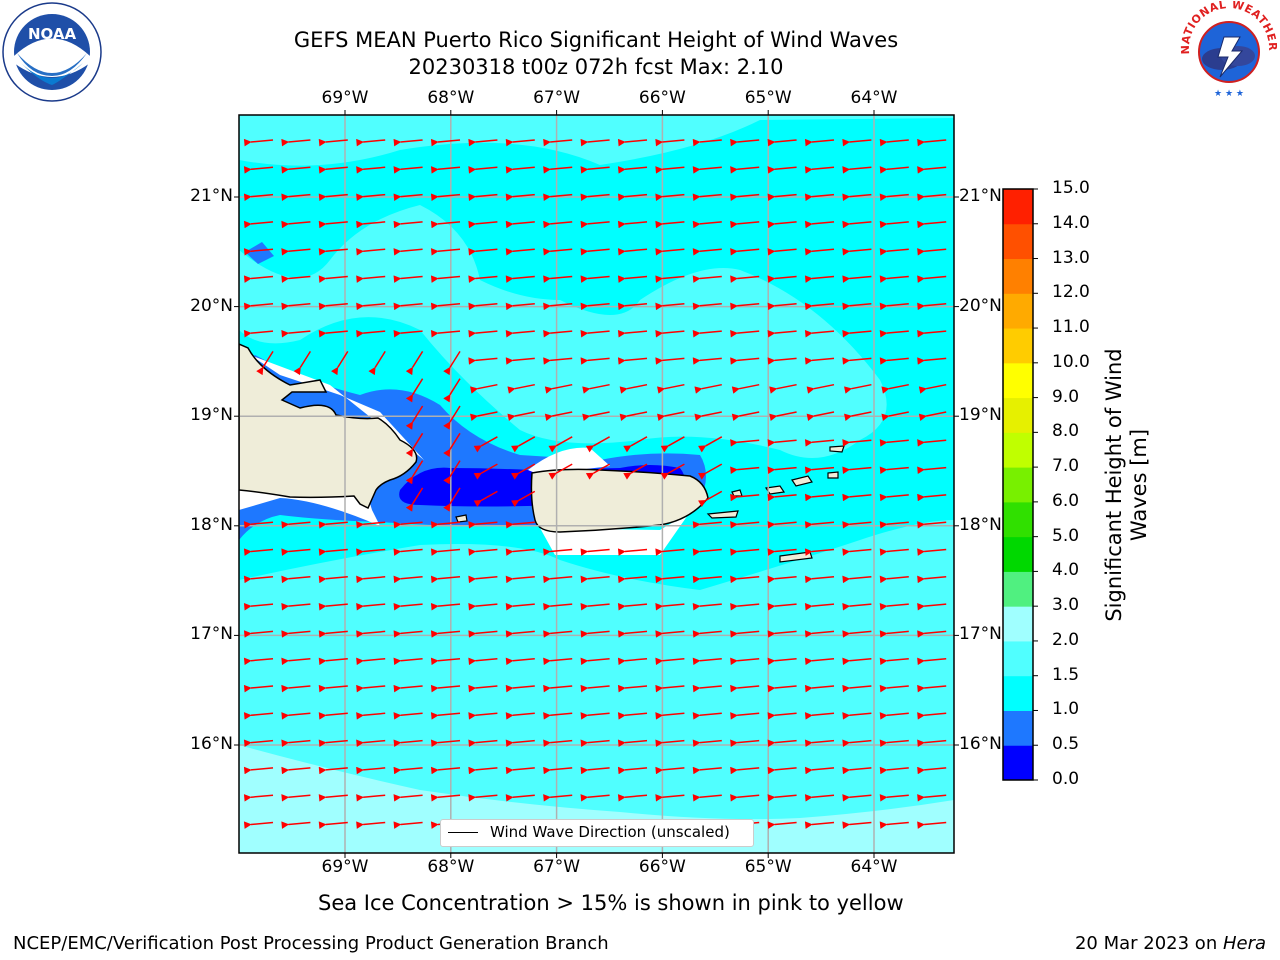 The width and height of the screenshot is (1280, 960). I want to click on colorbar-tick-label: 13.0, so click(1071, 257).